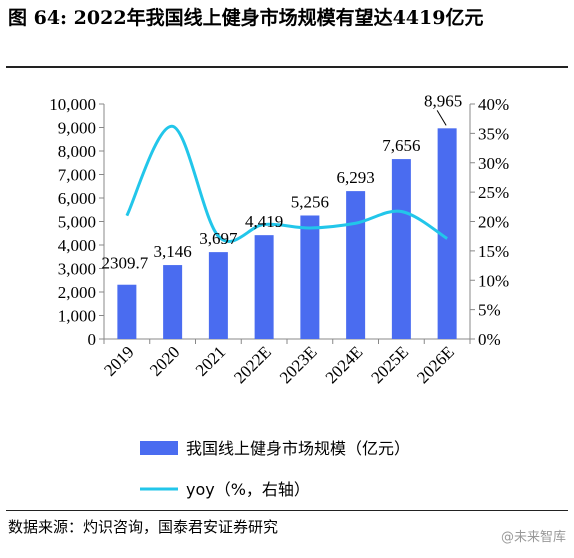  I want to click on bar-data-label: 3,146, so click(173, 251).